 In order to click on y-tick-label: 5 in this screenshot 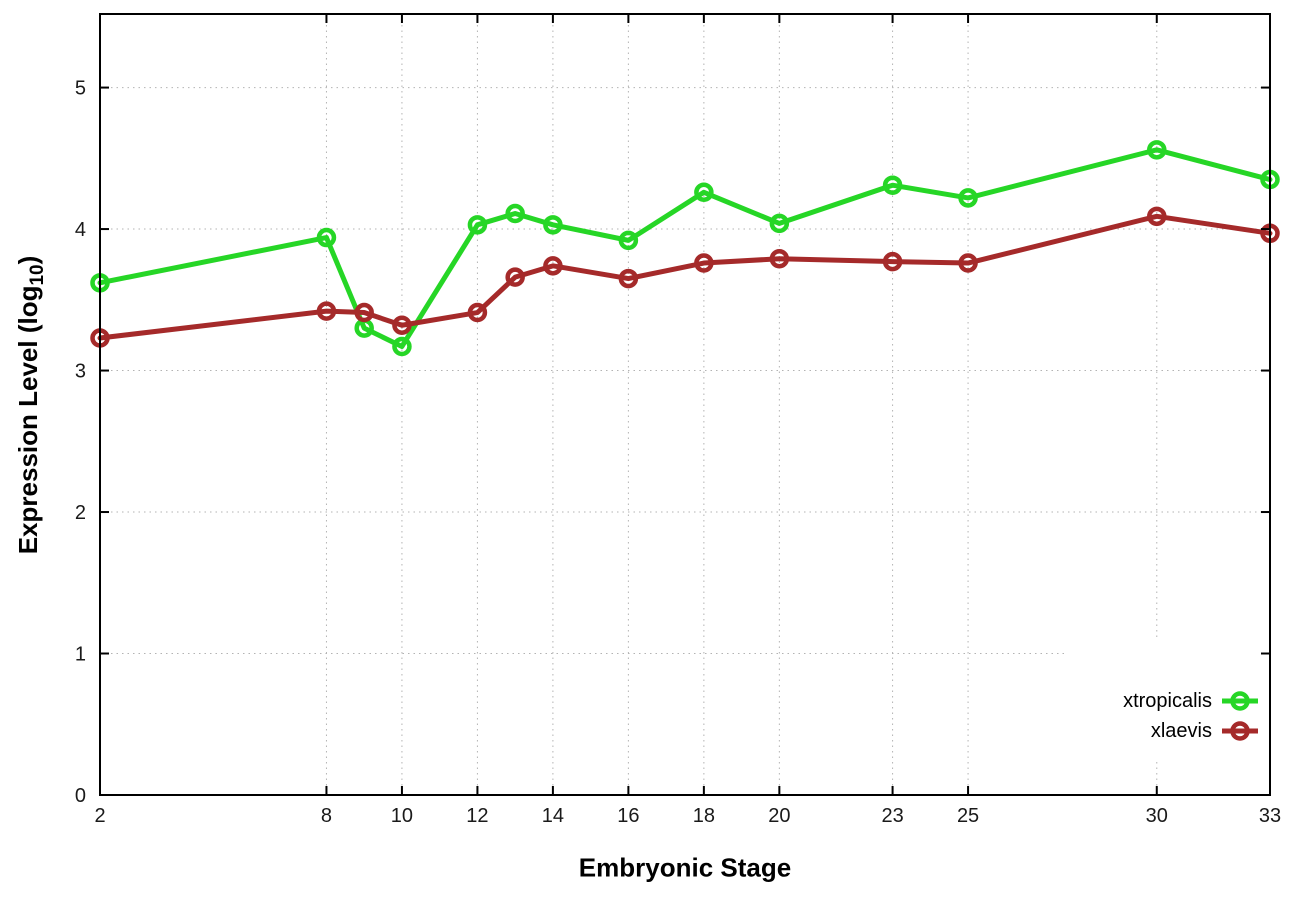, I will do `click(80, 89)`.